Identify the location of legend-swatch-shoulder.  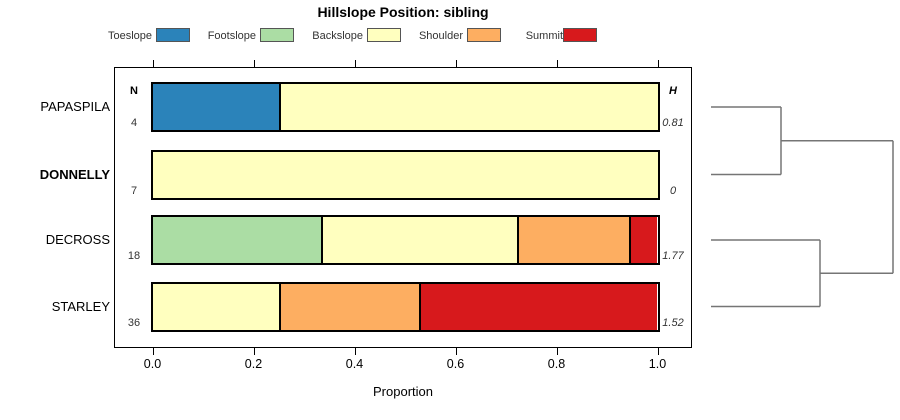
(484, 35).